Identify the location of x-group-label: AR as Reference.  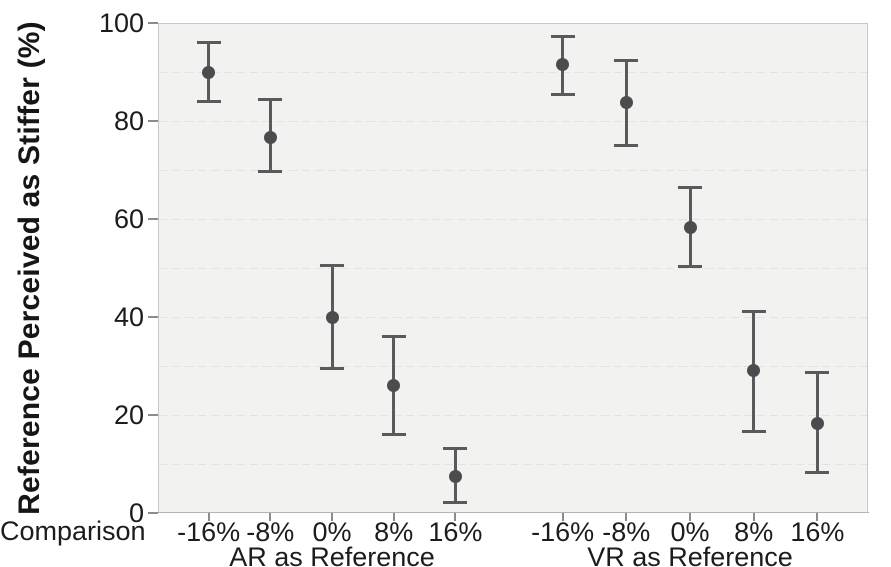
(332, 554).